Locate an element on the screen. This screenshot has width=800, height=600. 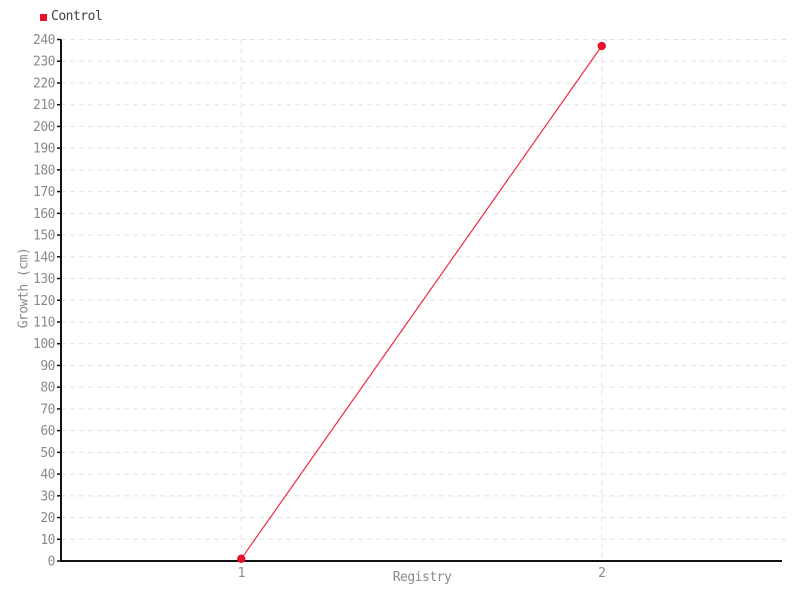
y-tick-label: 50 is located at coordinates (47, 453).